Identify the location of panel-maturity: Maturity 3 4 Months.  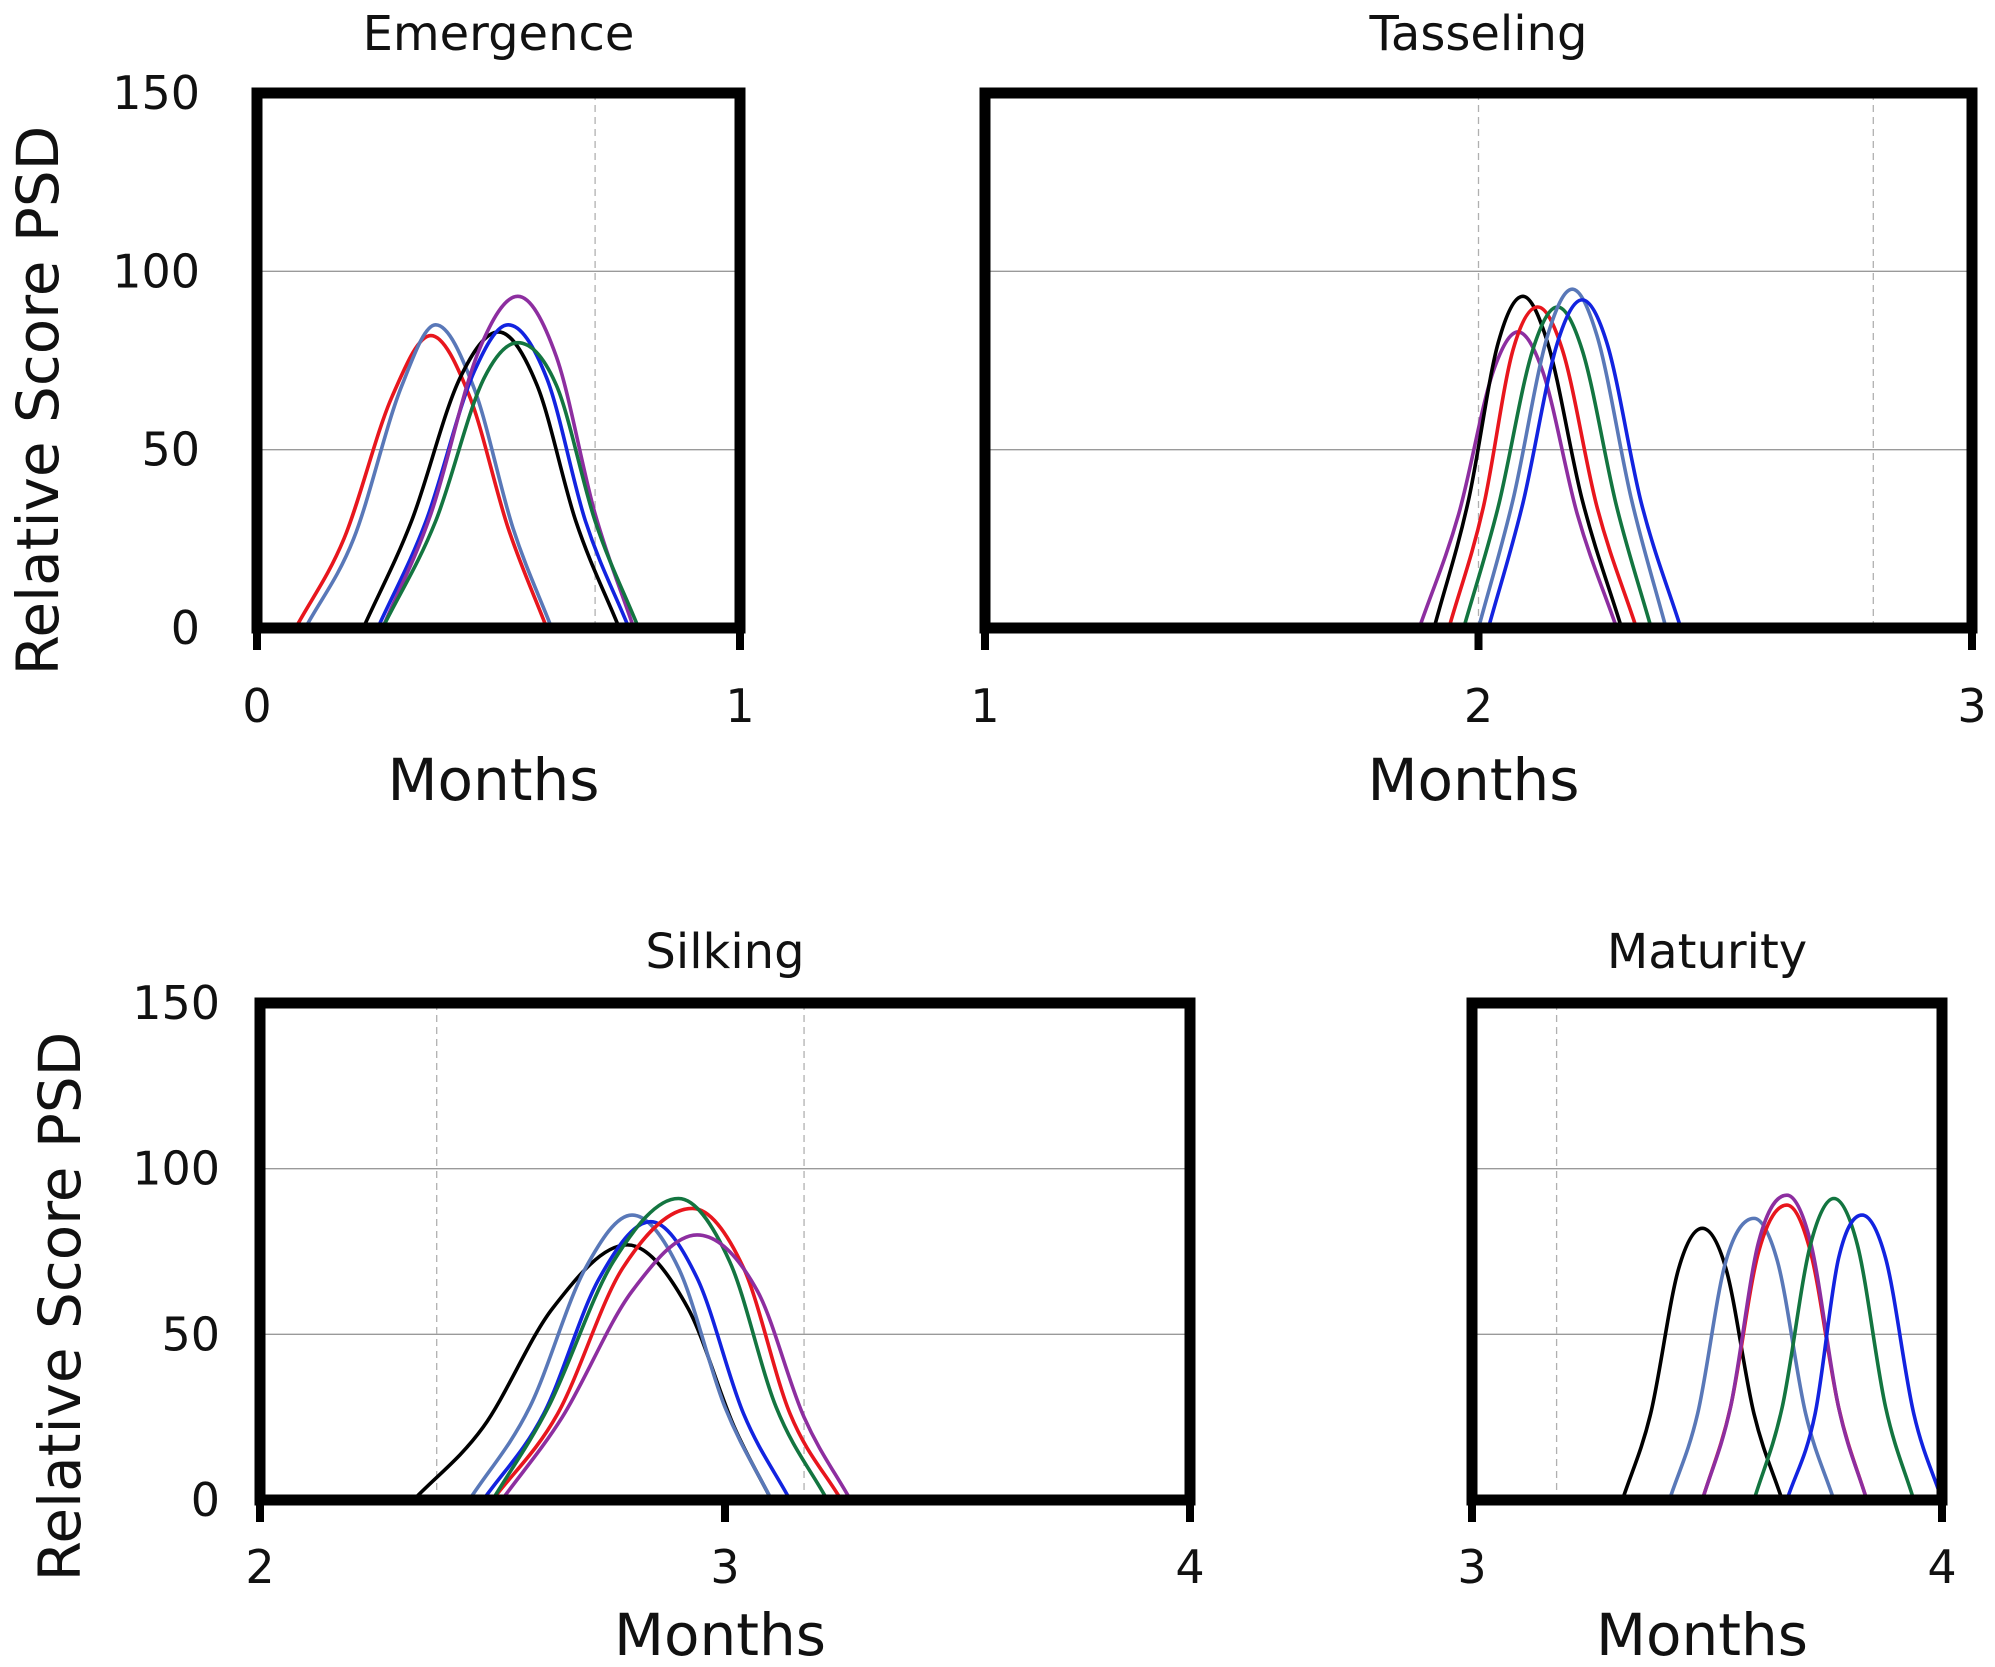
(1706, 1295).